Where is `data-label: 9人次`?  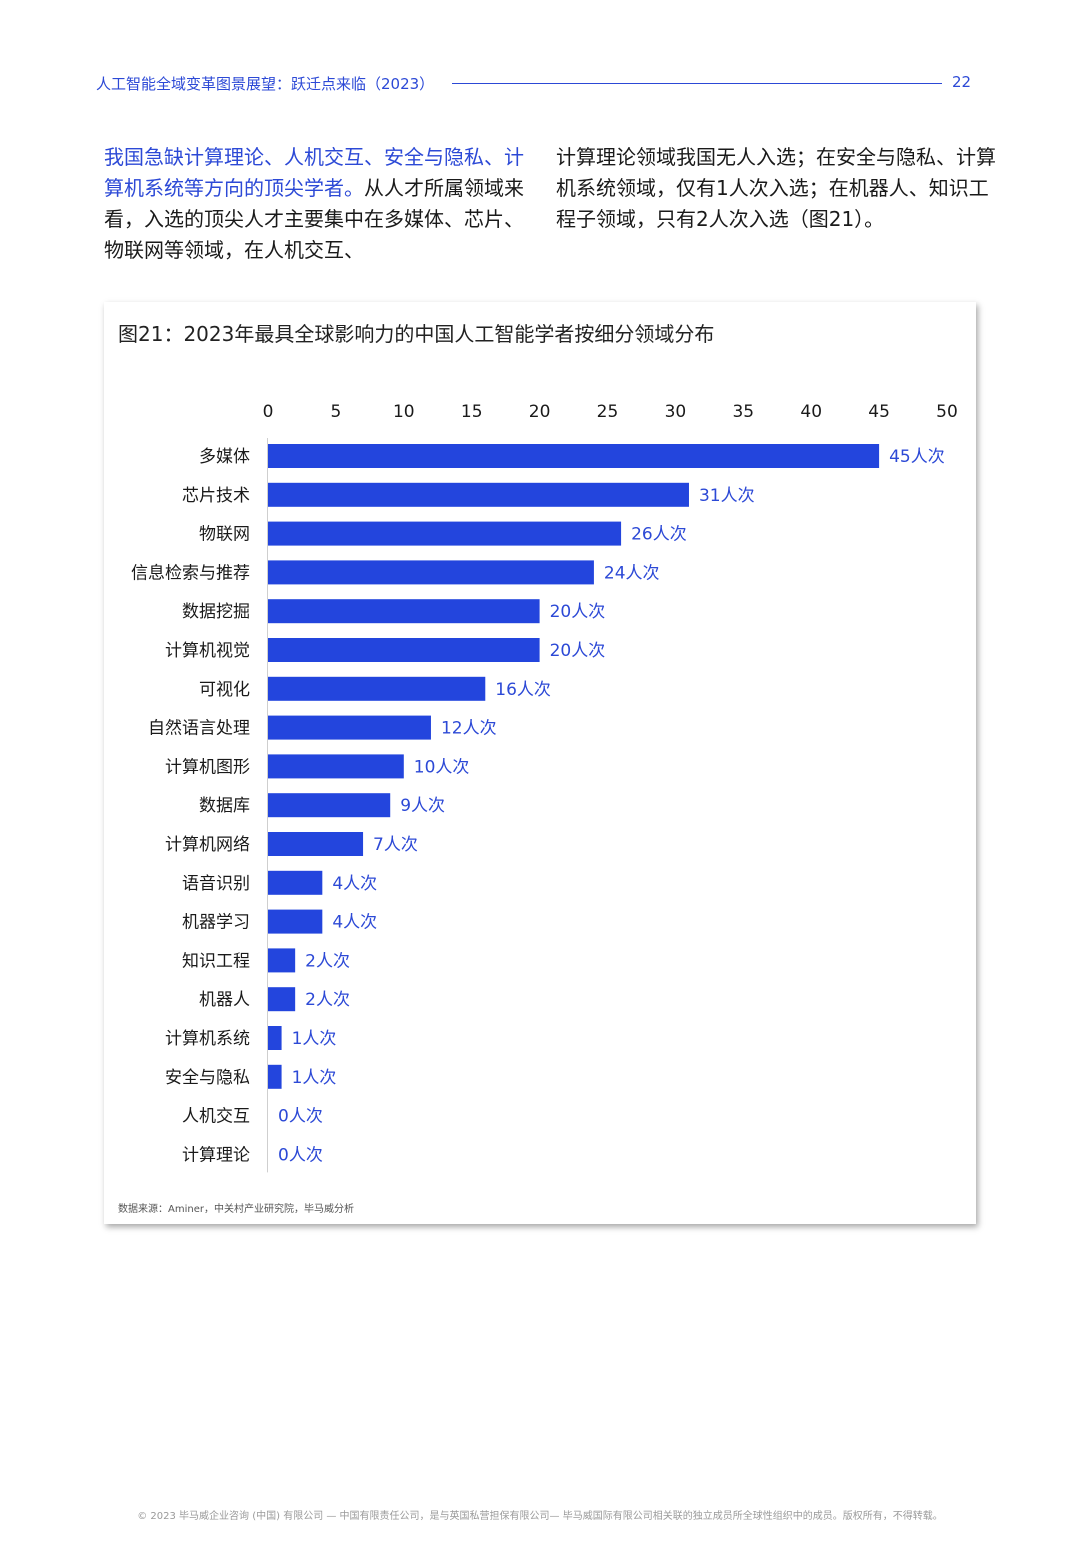 data-label: 9人次 is located at coordinates (422, 806).